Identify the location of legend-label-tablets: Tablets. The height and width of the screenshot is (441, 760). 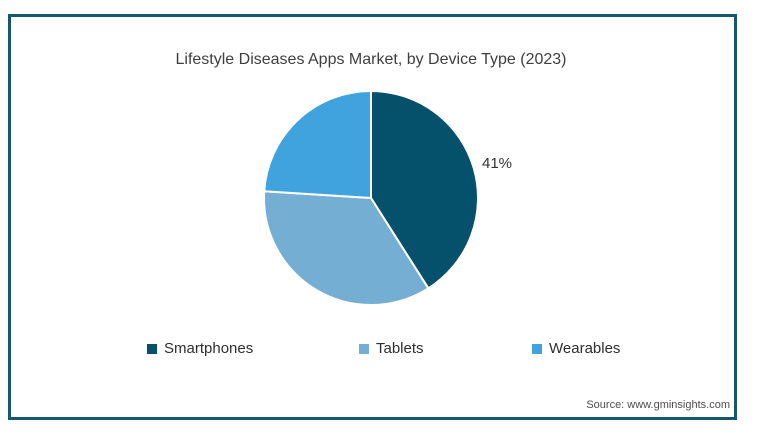
(400, 348).